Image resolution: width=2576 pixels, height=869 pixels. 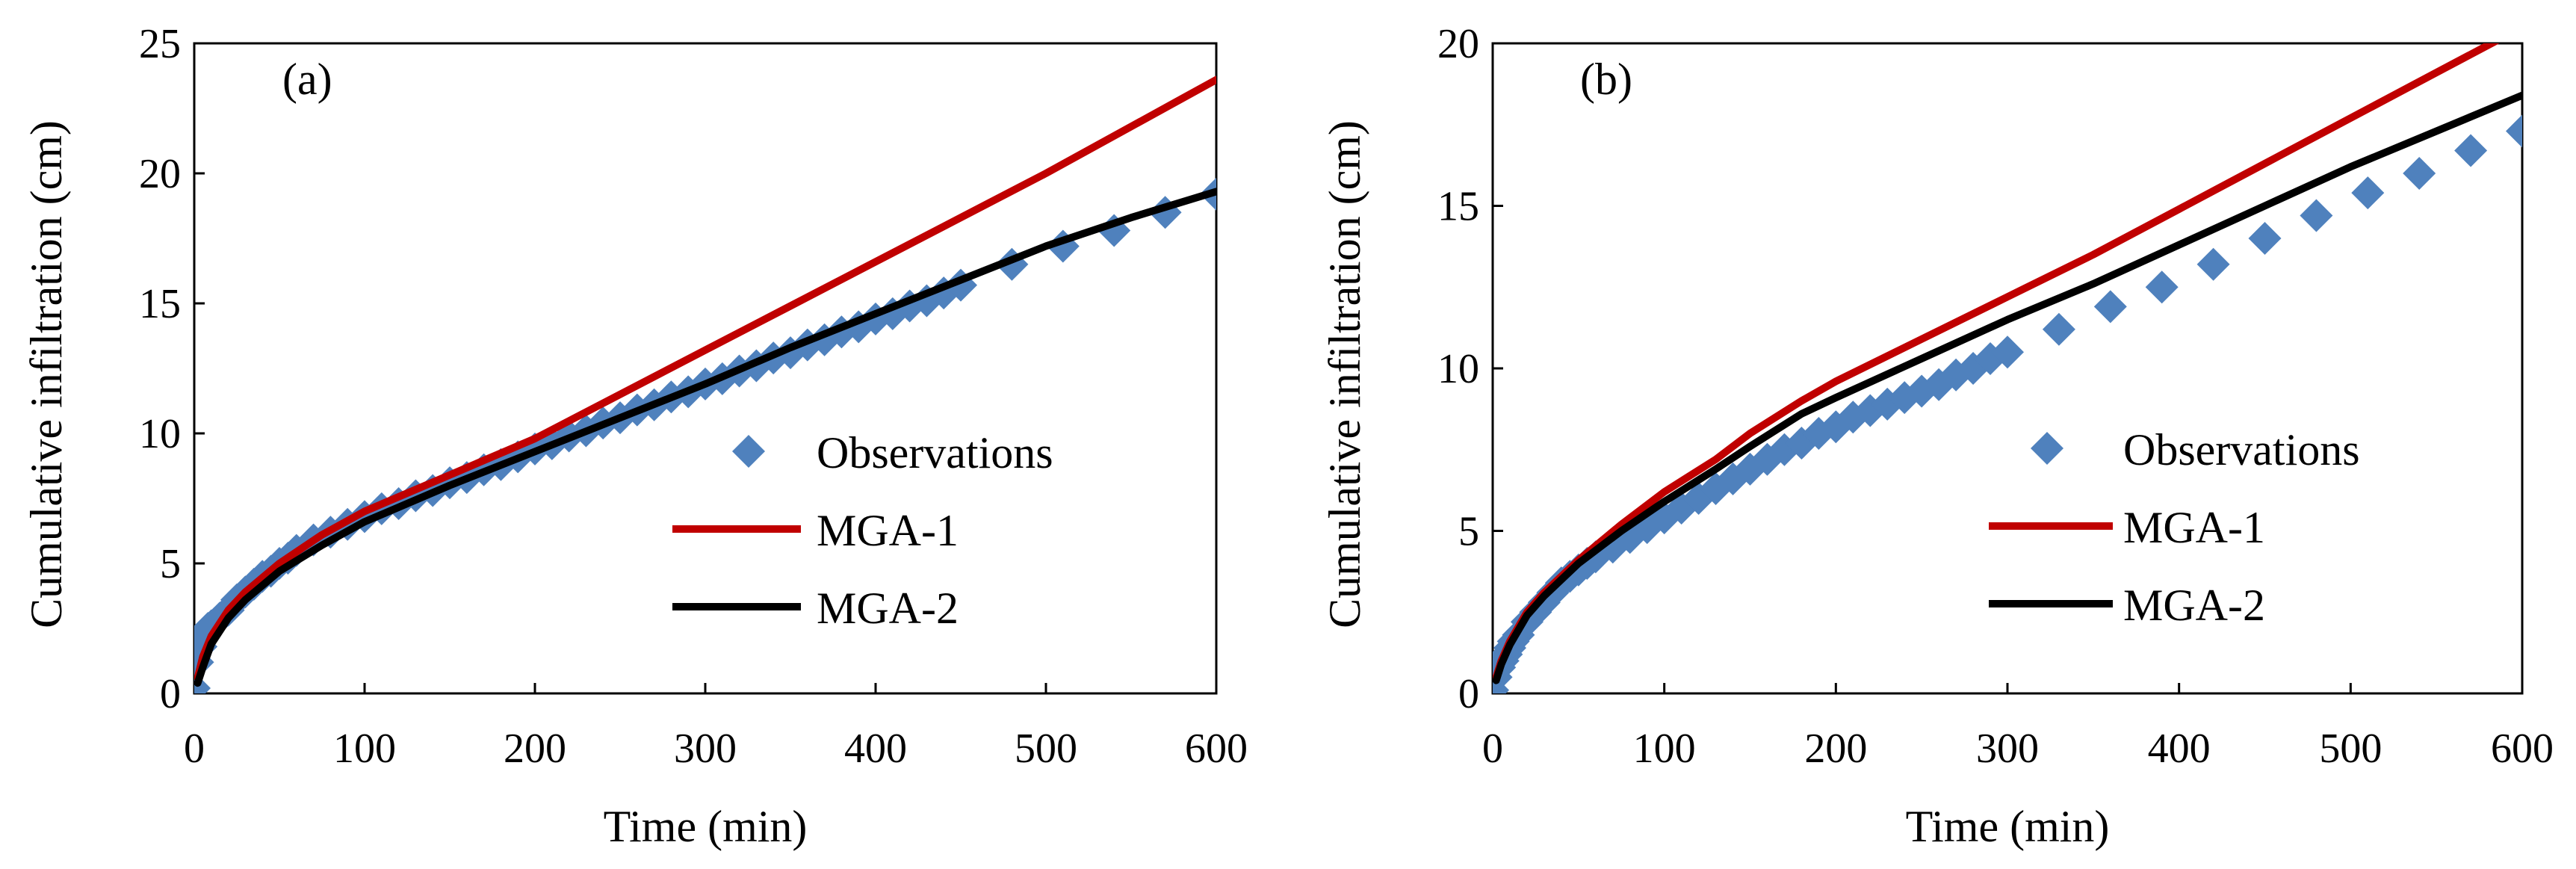 What do you see at coordinates (160, 44) in the screenshot?
I see `y-tick-label: 25` at bounding box center [160, 44].